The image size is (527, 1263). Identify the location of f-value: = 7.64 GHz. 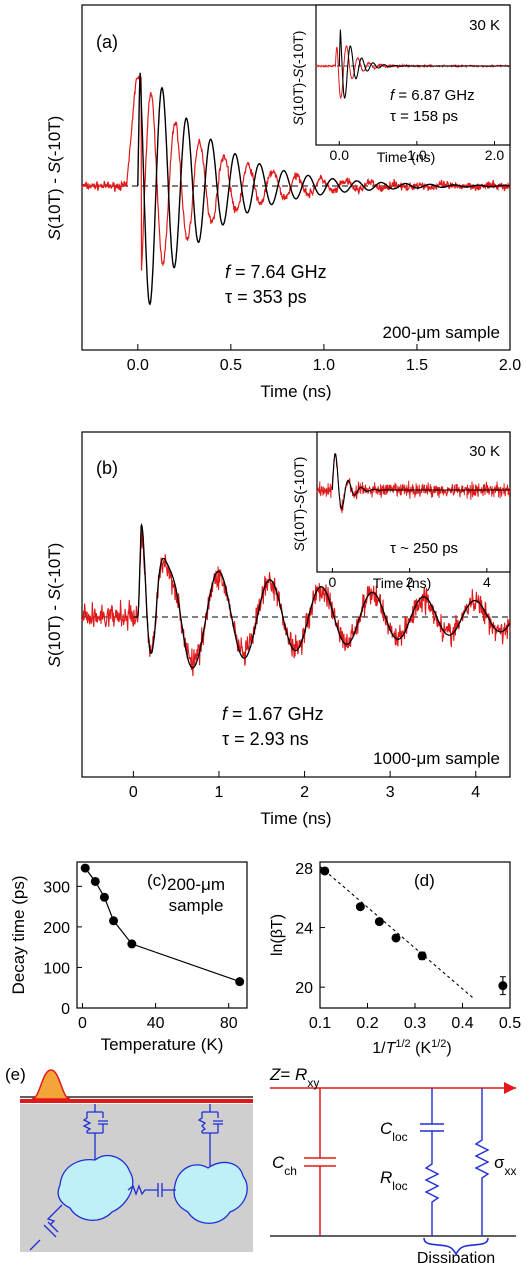
(278, 272).